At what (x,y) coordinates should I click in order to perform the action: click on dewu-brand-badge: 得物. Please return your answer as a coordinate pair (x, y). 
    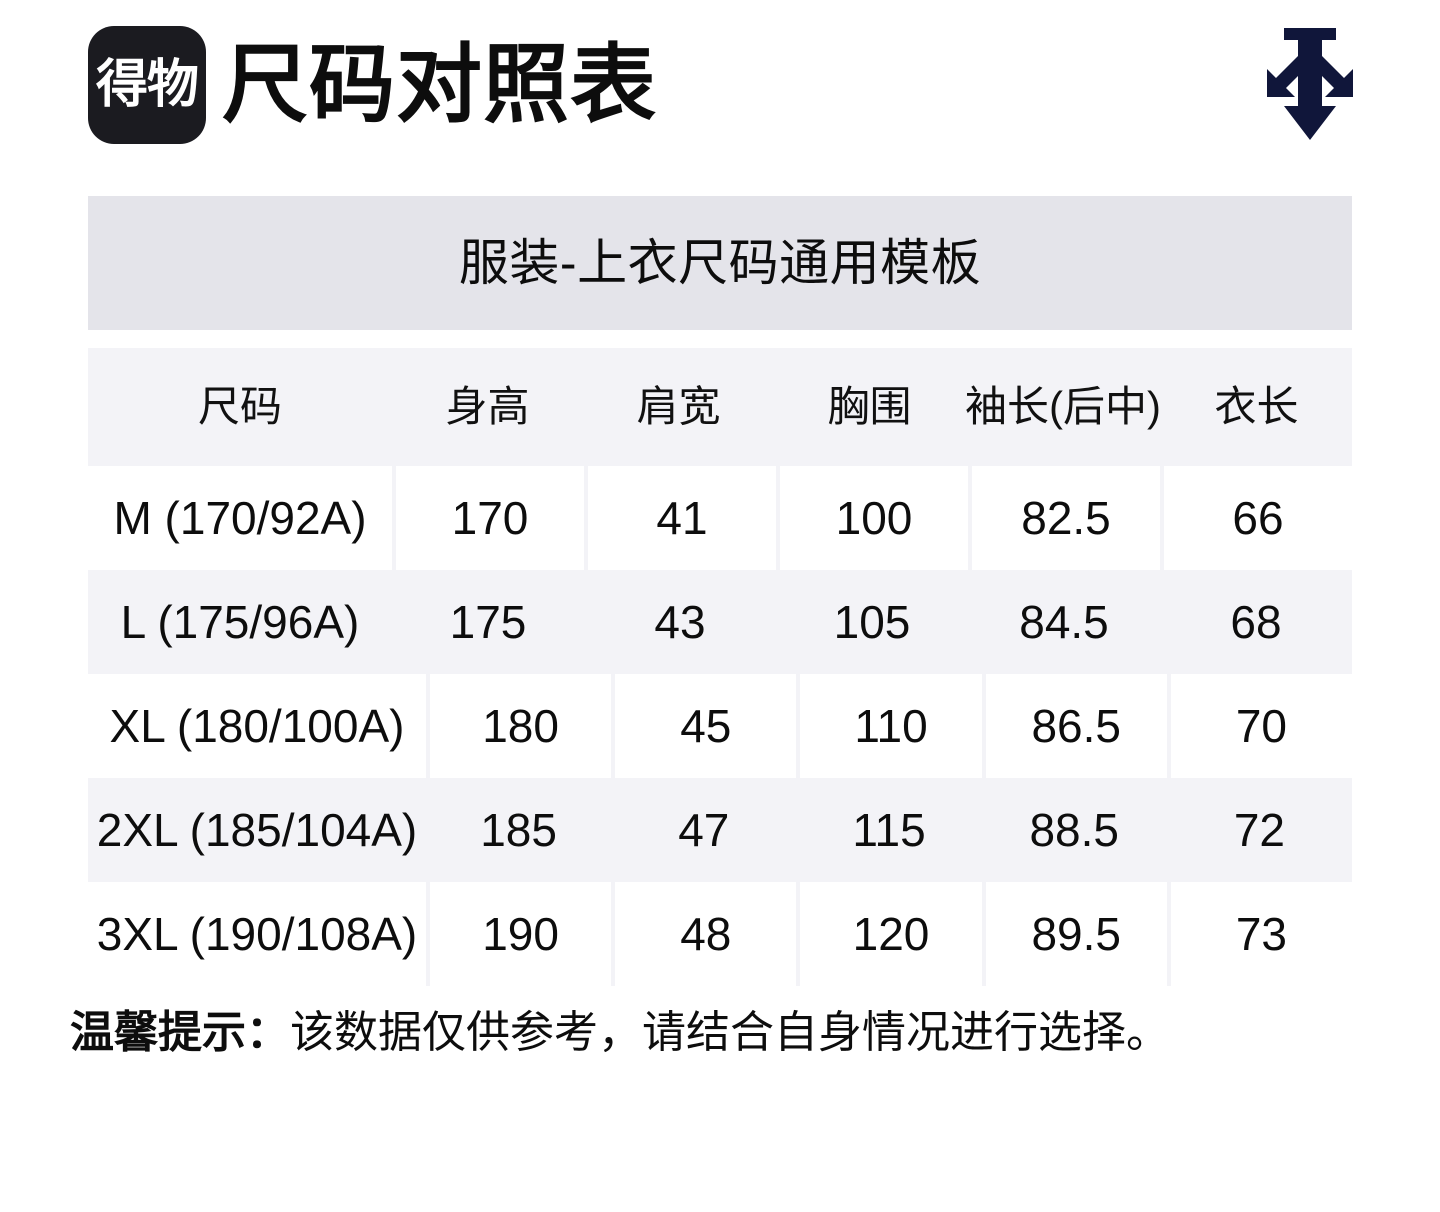
    Looking at the image, I should click on (147, 85).